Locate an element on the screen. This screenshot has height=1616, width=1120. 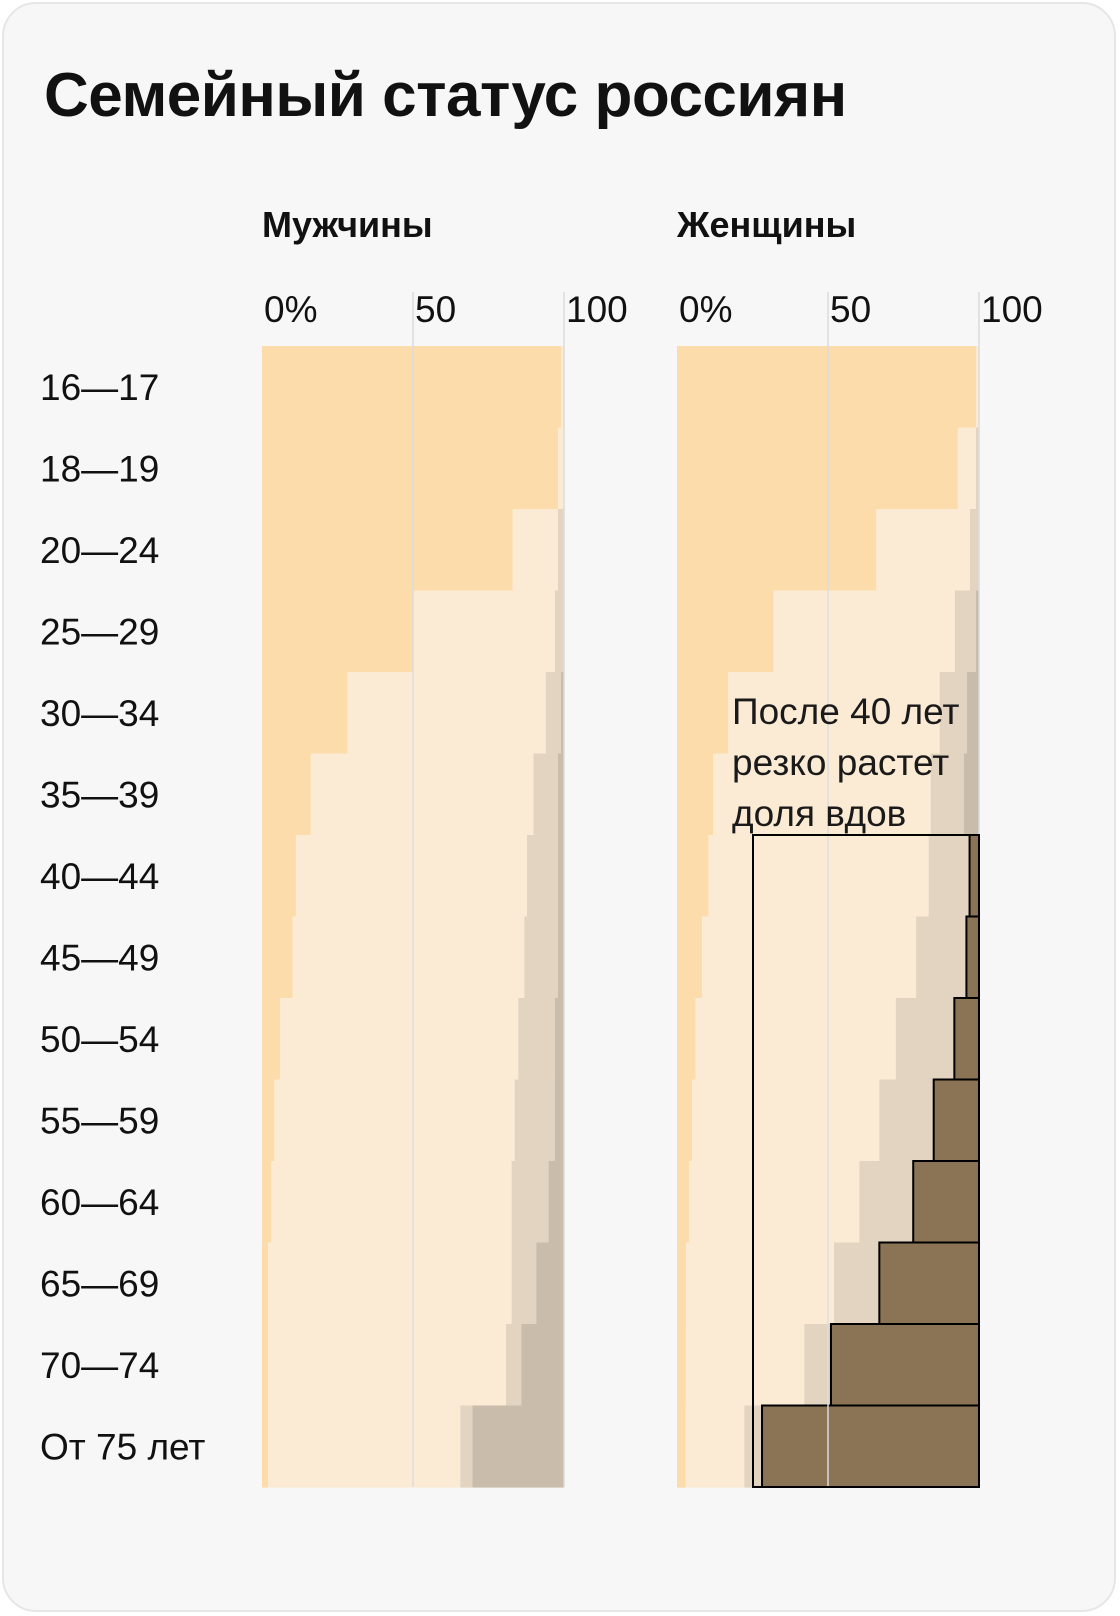
row-label: 45—49 is located at coordinates (99, 957).